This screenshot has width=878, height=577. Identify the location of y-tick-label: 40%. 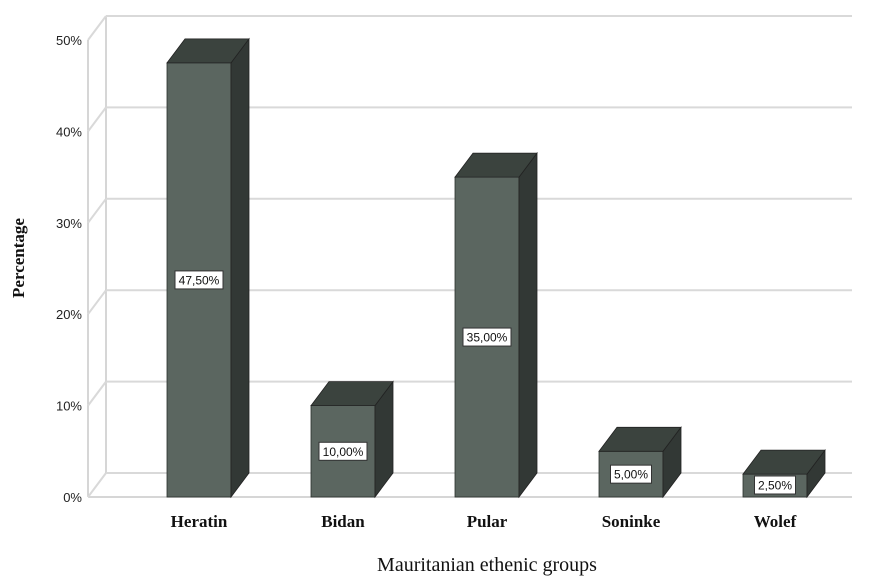
(69, 131).